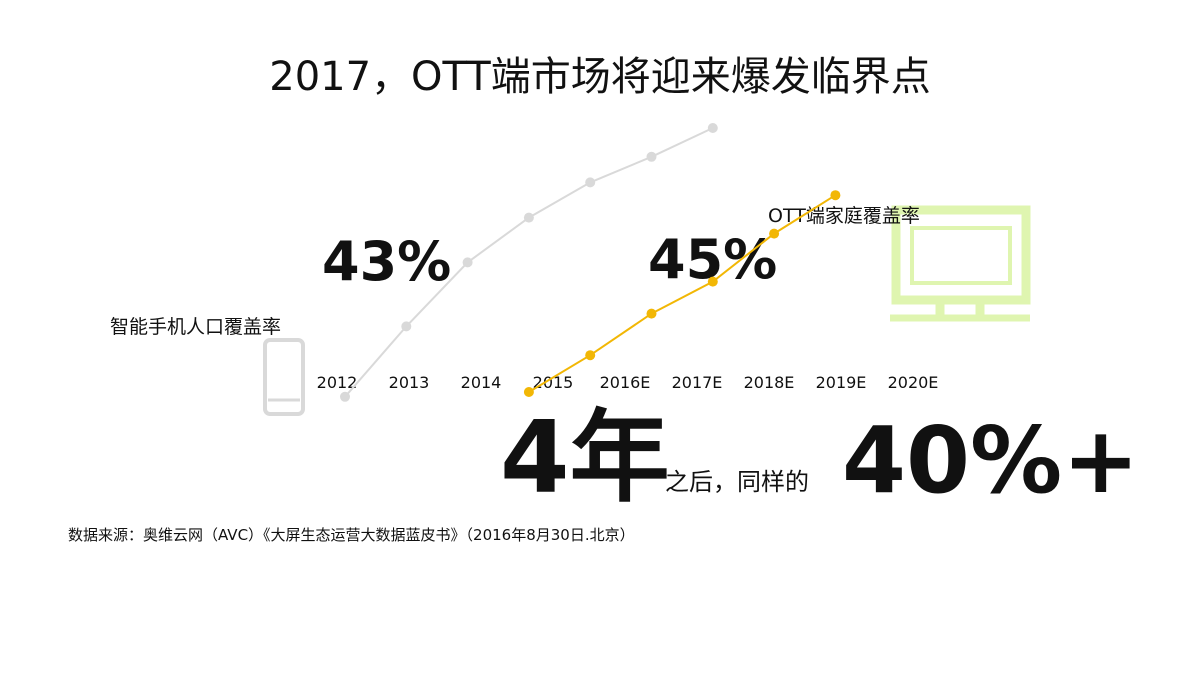  What do you see at coordinates (599, 77) in the screenshot?
I see `chart-title: 2017，OTT端市场将迎来爆发临界点` at bounding box center [599, 77].